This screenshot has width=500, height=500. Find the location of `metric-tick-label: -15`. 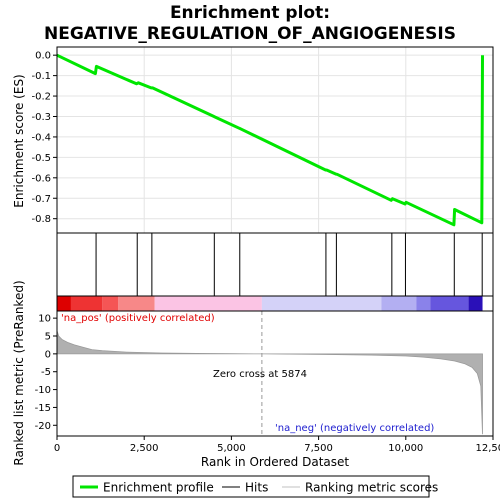

metric-tick-label: -15 is located at coordinates (43, 408).